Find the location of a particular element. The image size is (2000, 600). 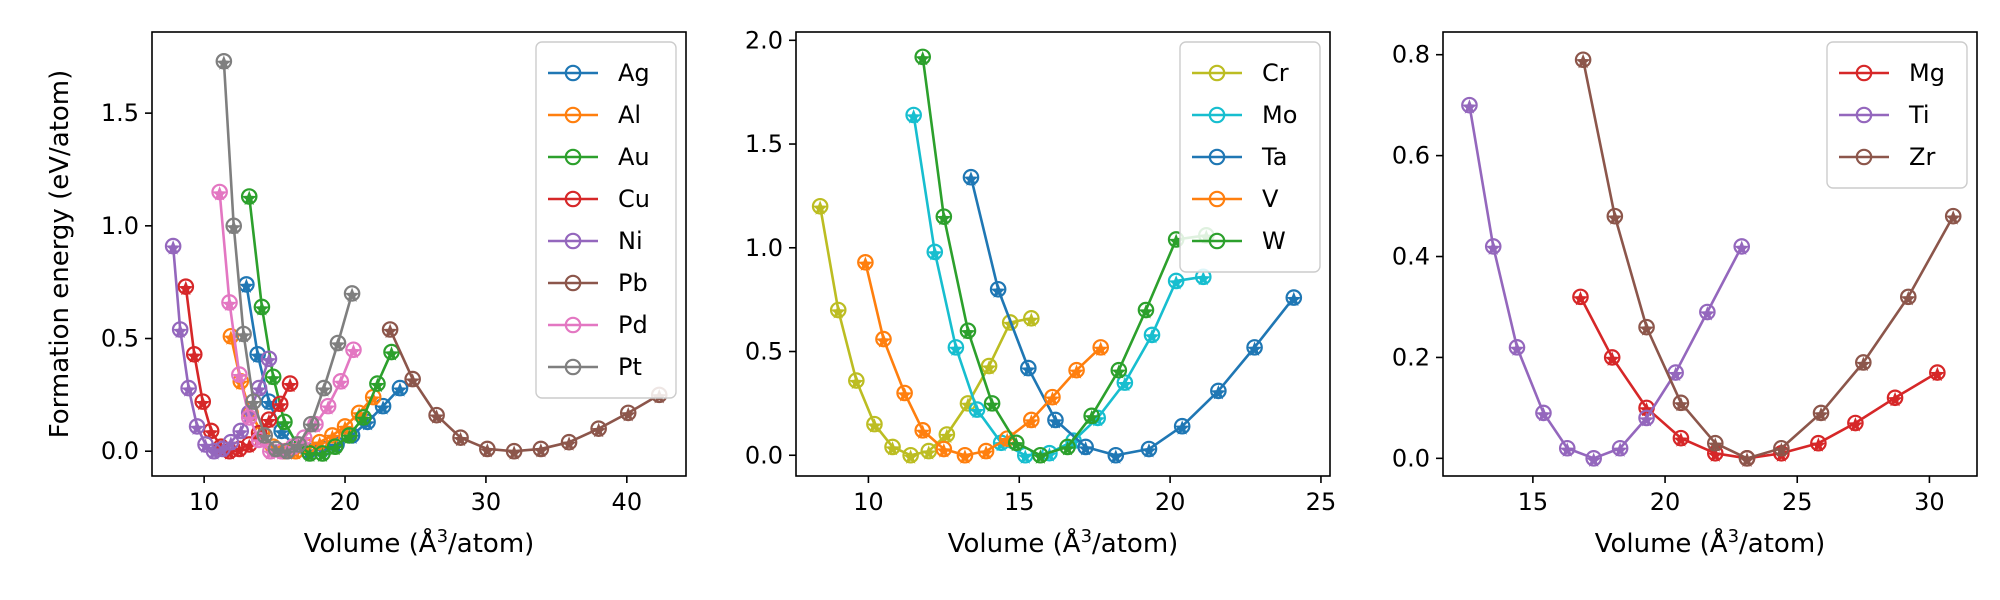

legend-label: V is located at coordinates (1270, 199).